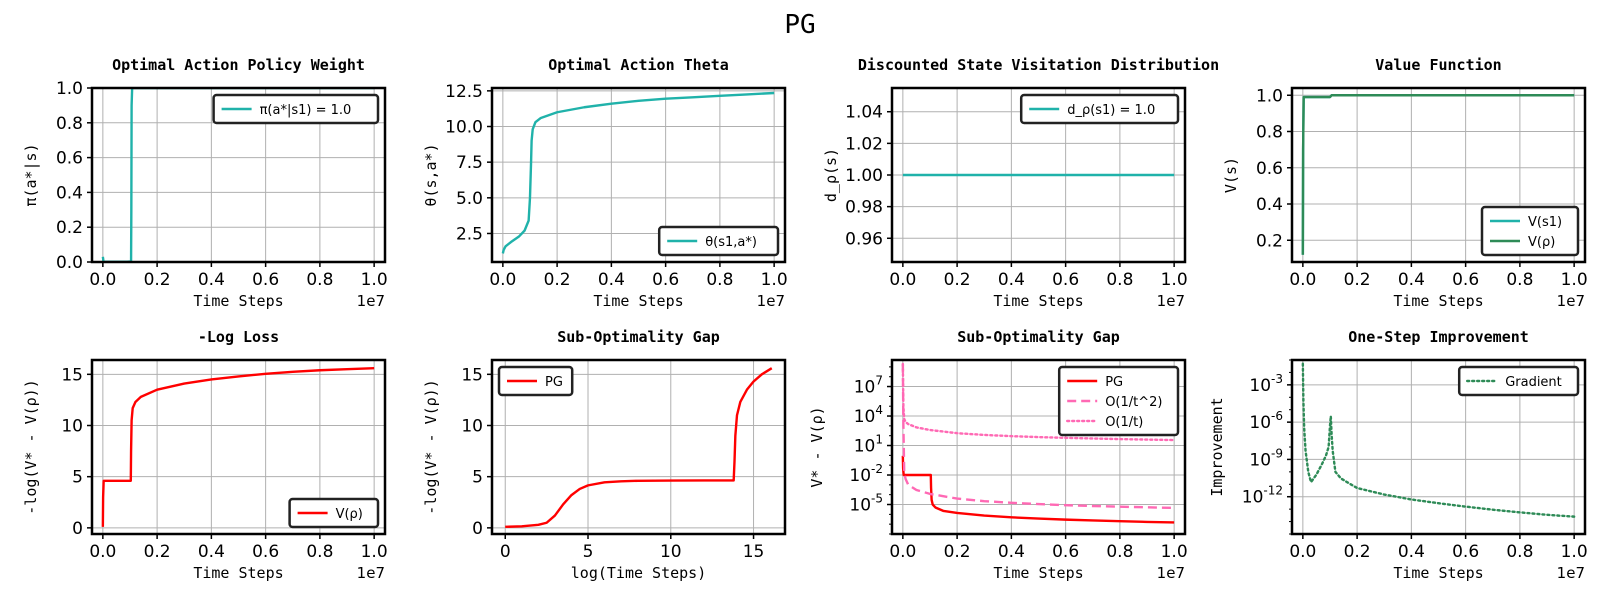 The image size is (1600, 600). I want to click on y-tick-label: 5.0, so click(469, 199).